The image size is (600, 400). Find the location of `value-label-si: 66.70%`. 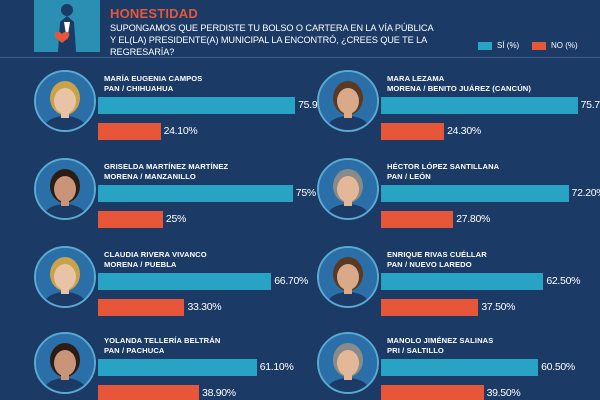

value-label-si: 66.70% is located at coordinates (291, 281).